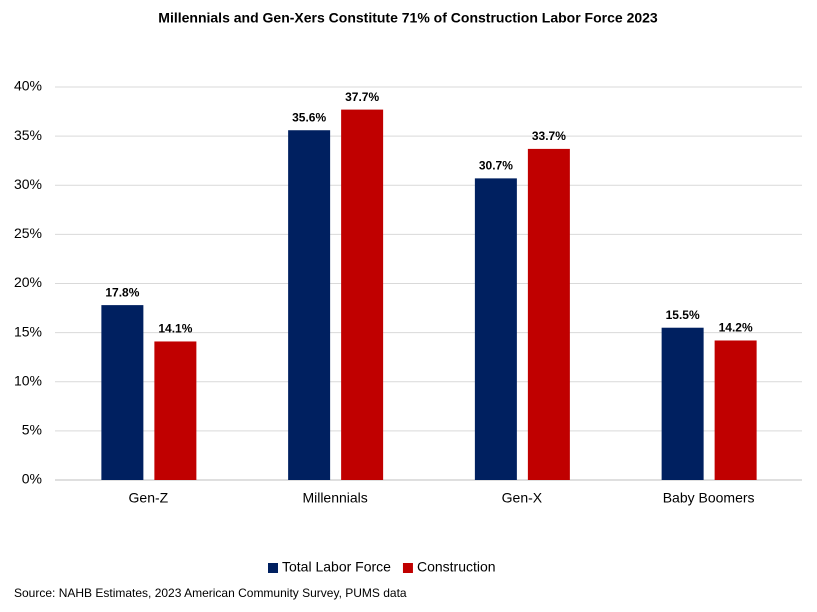  What do you see at coordinates (683, 315) in the screenshot?
I see `data-label: 15.5%` at bounding box center [683, 315].